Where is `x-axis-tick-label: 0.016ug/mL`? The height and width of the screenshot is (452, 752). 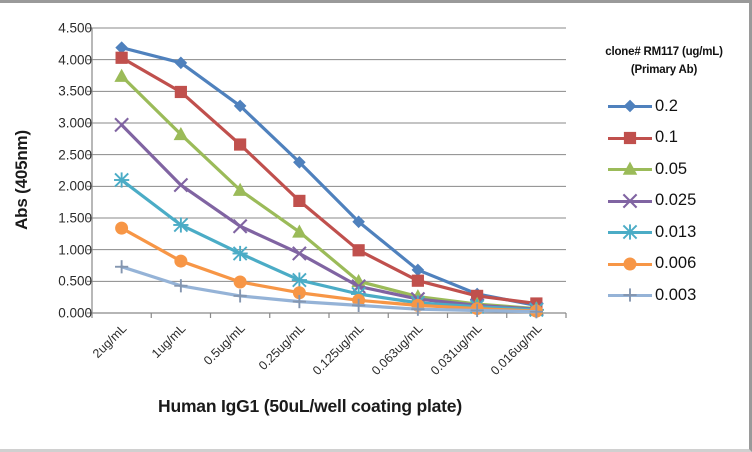
x-axis-tick-label: 0.016ug/mL is located at coordinates (516, 349).